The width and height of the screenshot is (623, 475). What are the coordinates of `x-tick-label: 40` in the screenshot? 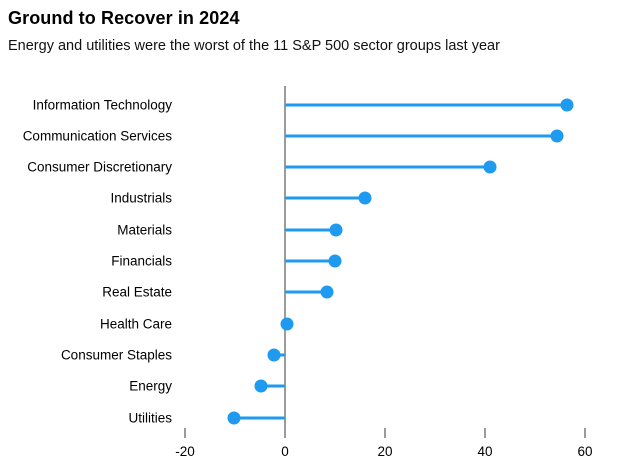 It's located at (485, 451).